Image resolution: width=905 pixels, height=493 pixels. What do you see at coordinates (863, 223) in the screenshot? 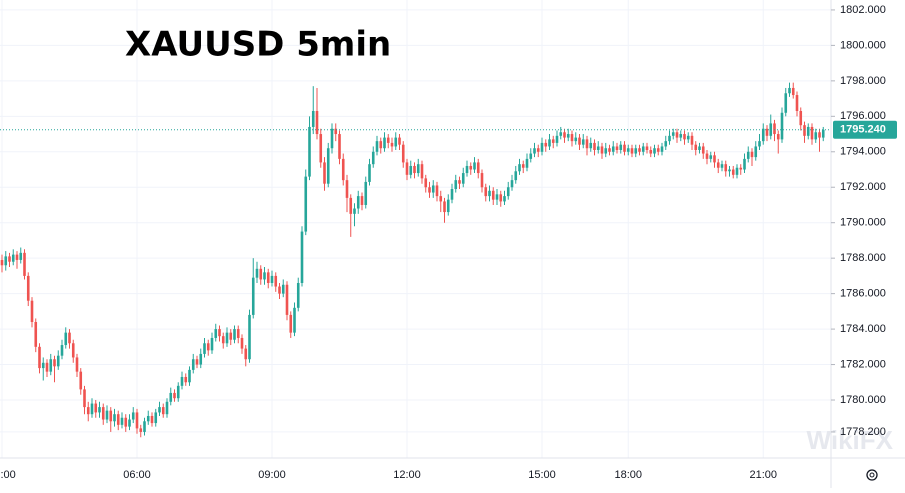
I see `y-tick-label: 1790.000` at bounding box center [863, 223].